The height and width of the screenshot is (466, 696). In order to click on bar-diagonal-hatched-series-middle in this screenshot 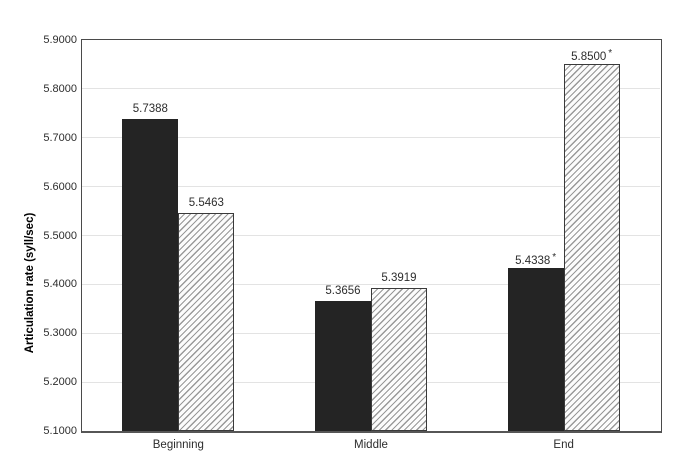, I will do `click(399, 359)`.